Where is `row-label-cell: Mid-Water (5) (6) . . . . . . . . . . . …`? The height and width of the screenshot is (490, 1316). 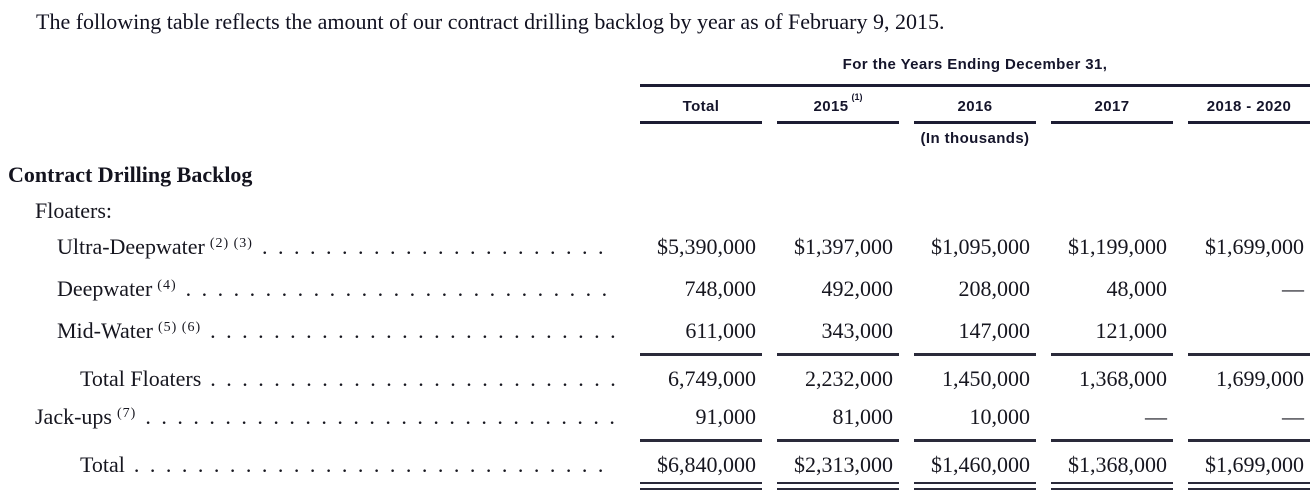 row-label-cell: Mid-Water (5) (6) . . . . . . . . . . . … is located at coordinates (316, 332).